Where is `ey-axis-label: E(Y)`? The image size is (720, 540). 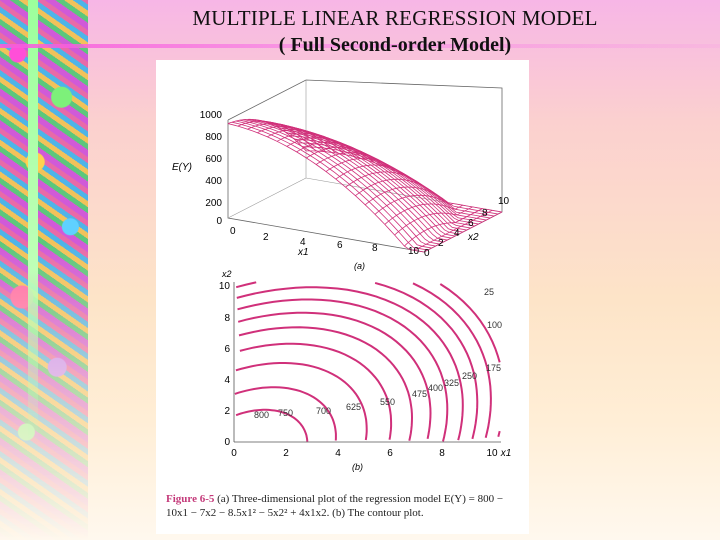 ey-axis-label: E(Y) is located at coordinates (182, 167).